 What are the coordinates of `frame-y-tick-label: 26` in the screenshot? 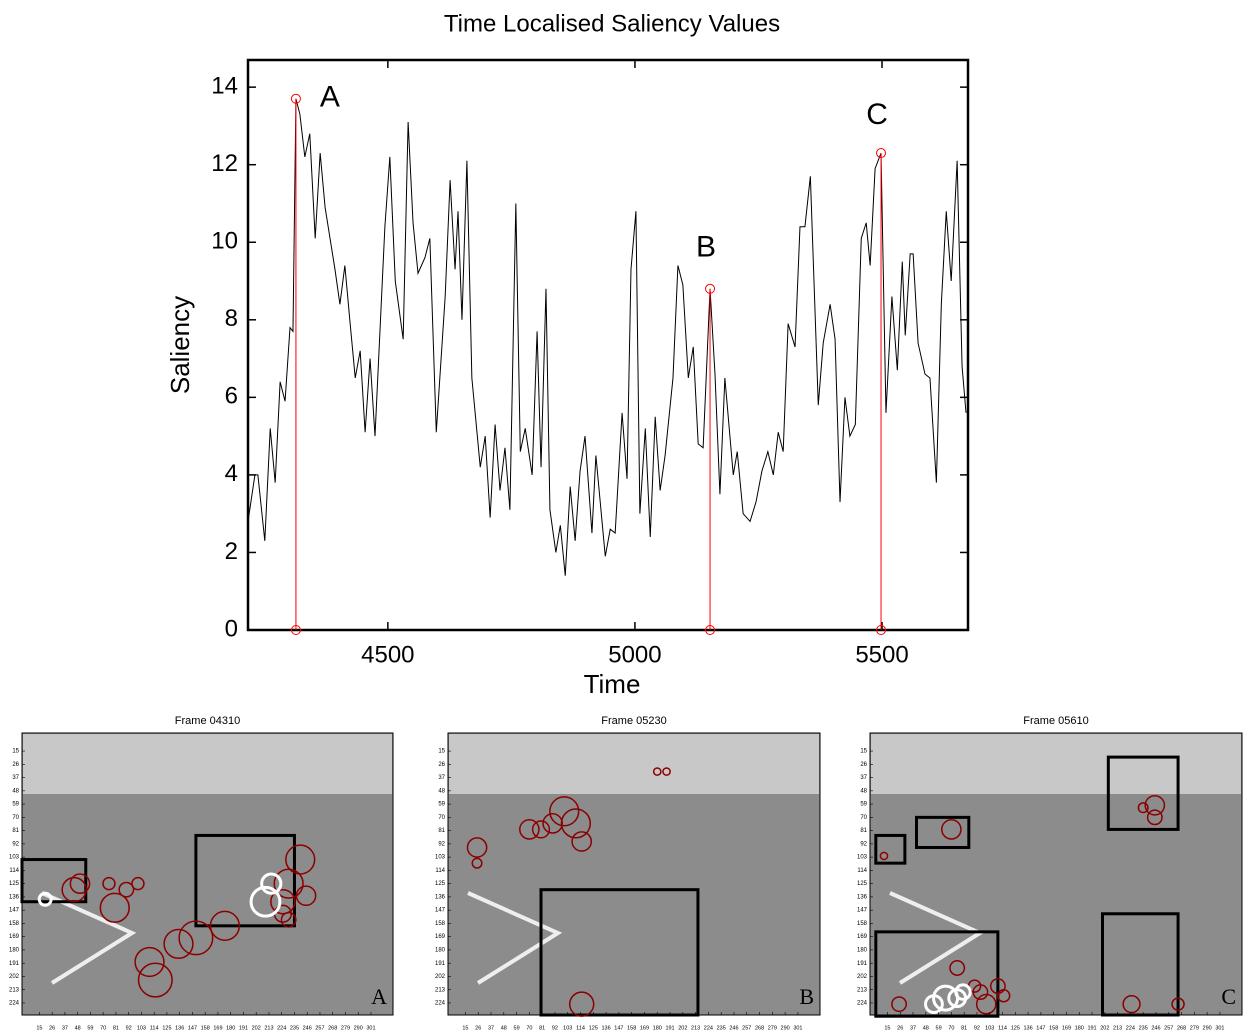 It's located at (441, 765).